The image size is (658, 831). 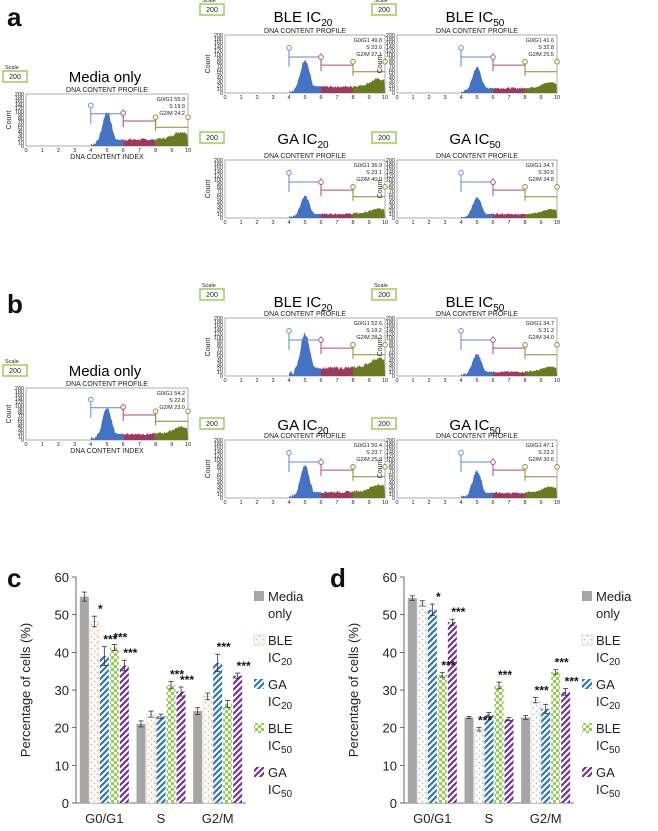 What do you see at coordinates (541, 180) in the screenshot?
I see `stat-g2m: G2/M 34.8` at bounding box center [541, 180].